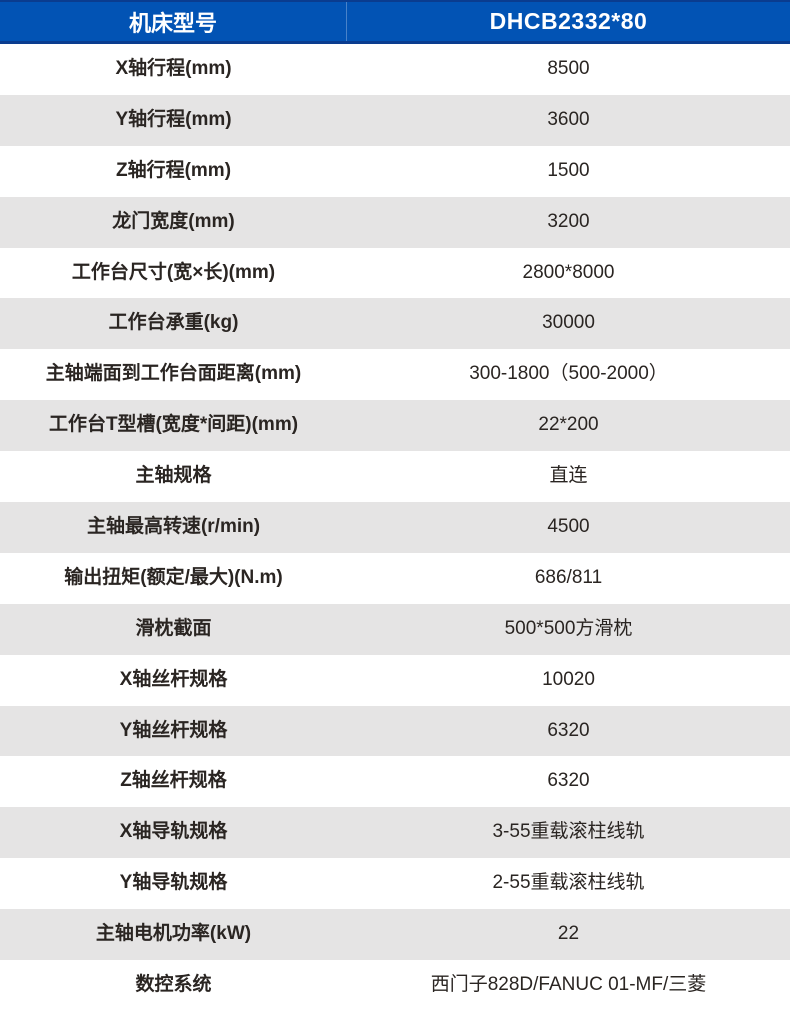  I want to click on spec-label: 主轴最高转速(r/min), so click(173, 527).